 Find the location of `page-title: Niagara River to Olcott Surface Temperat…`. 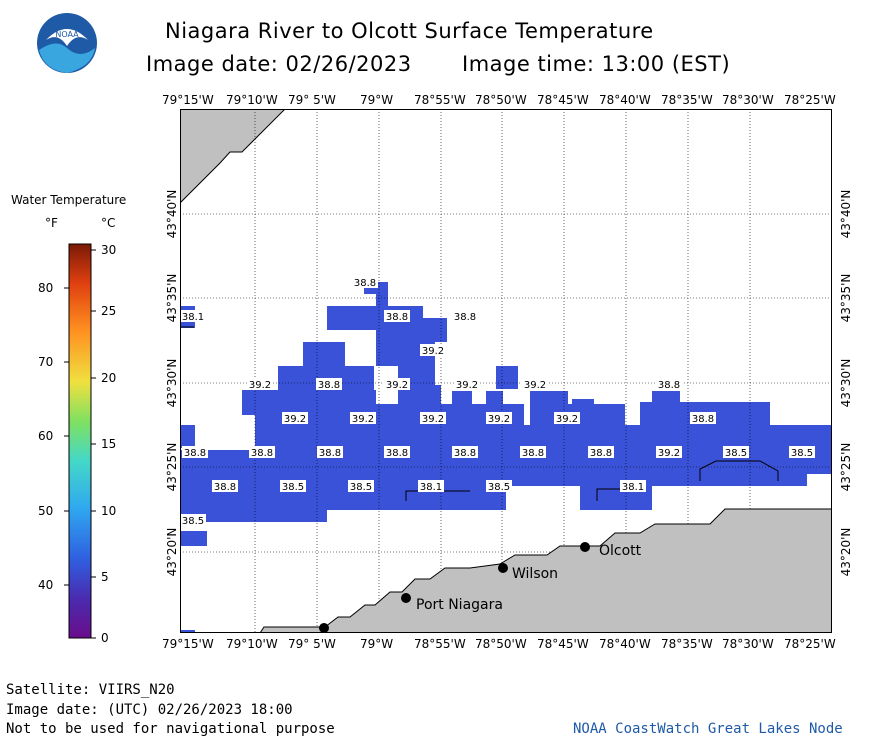

page-title: Niagara River to Olcott Surface Temperat… is located at coordinates (409, 31).